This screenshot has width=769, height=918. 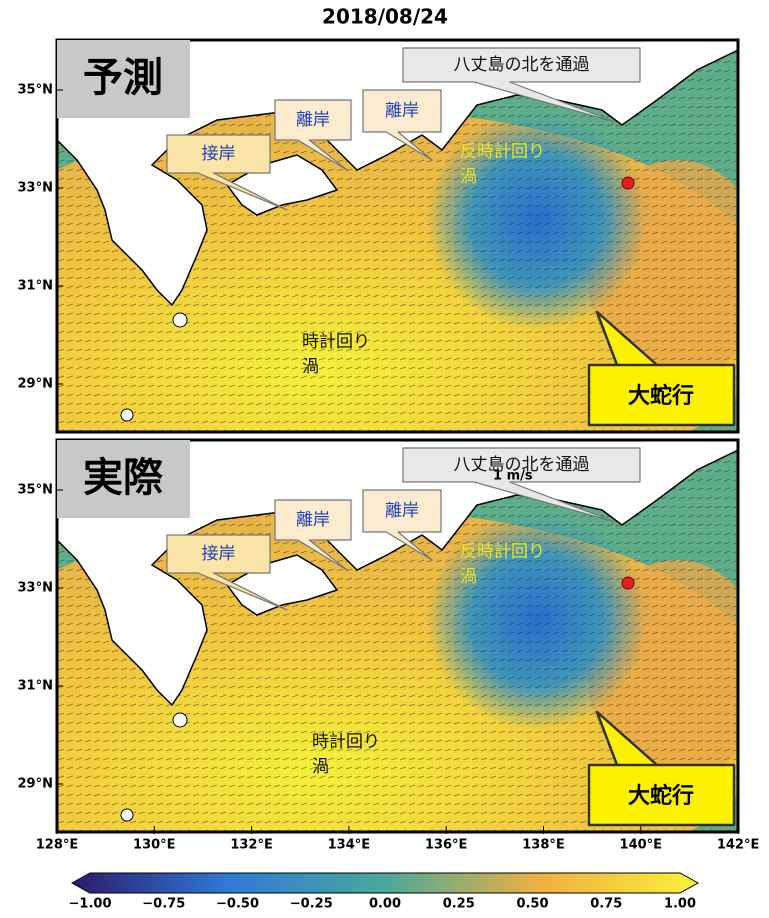 What do you see at coordinates (251, 845) in the screenshot?
I see `lon-tick-label: 132°E` at bounding box center [251, 845].